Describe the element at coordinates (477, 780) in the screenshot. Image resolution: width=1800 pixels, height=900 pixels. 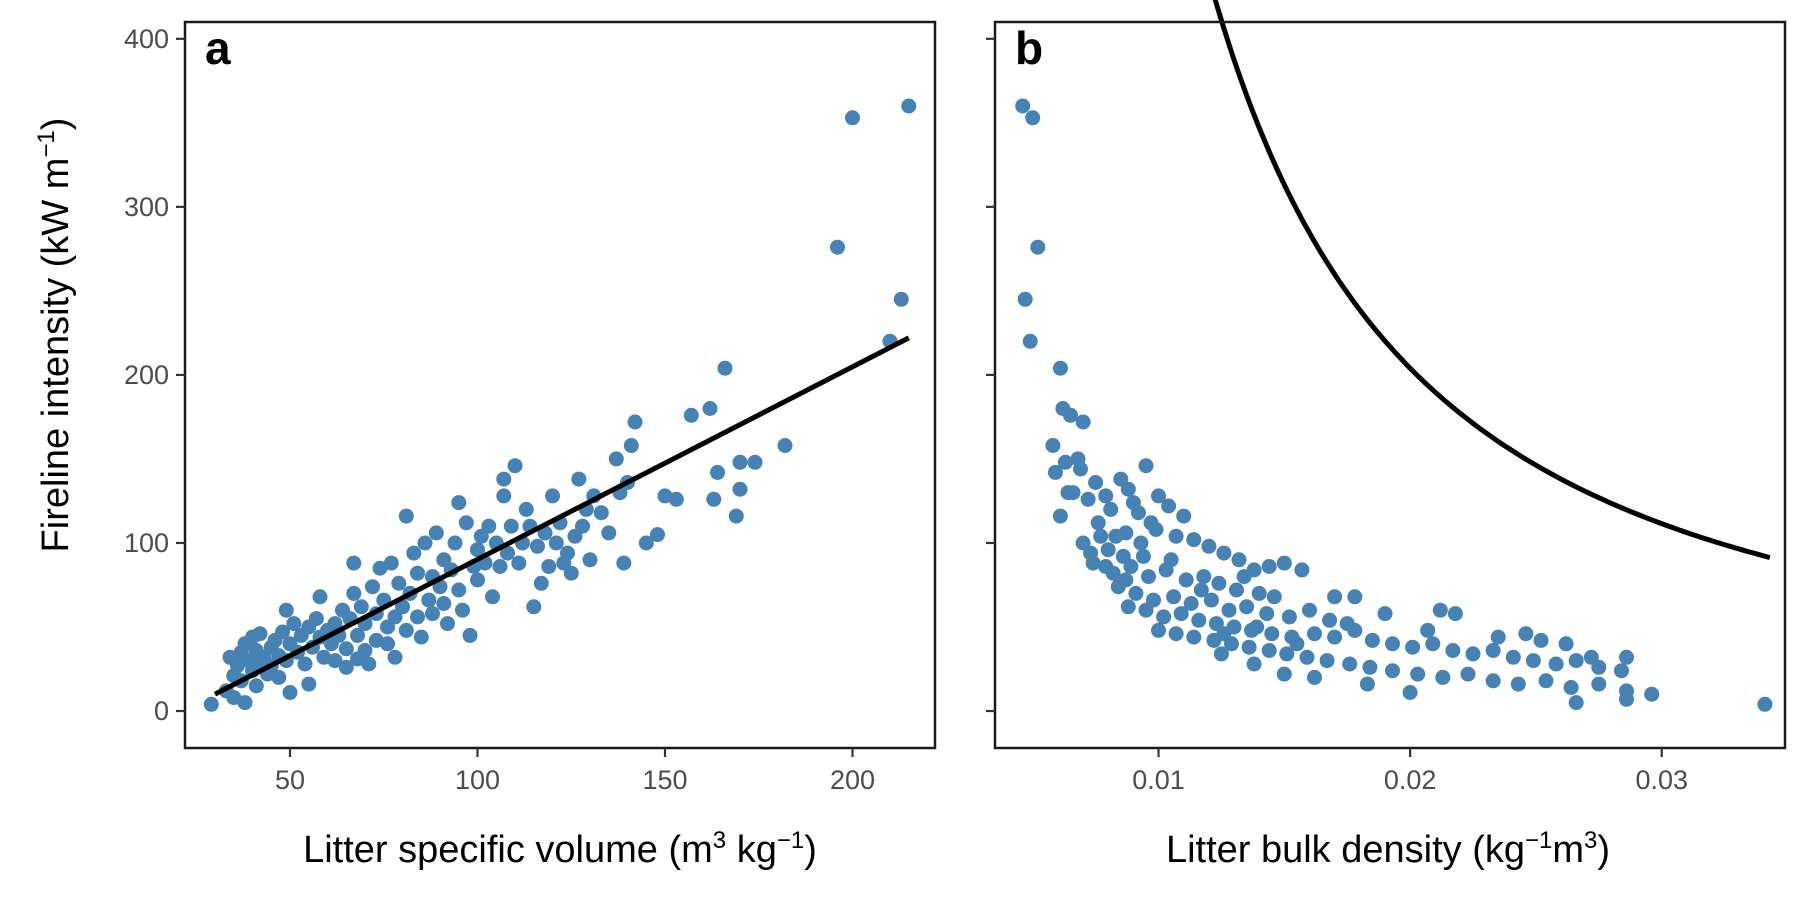
I see `x-tick-label: 100` at that location.